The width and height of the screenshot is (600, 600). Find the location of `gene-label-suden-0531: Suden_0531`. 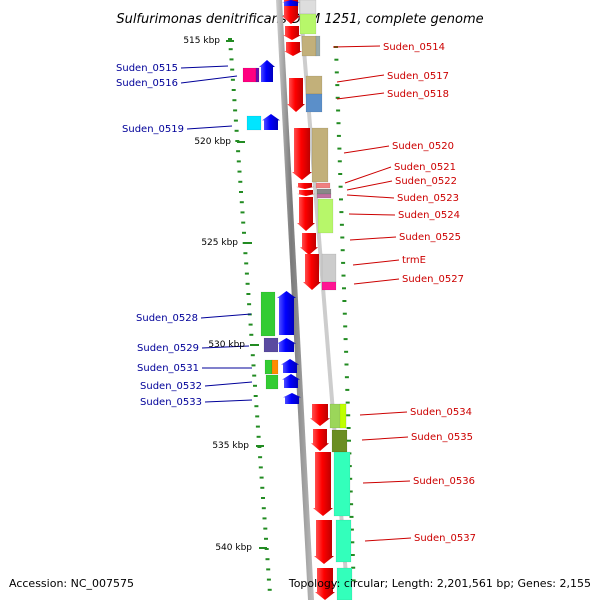

gene-label-suden-0531: Suden_0531 is located at coordinates (168, 368).